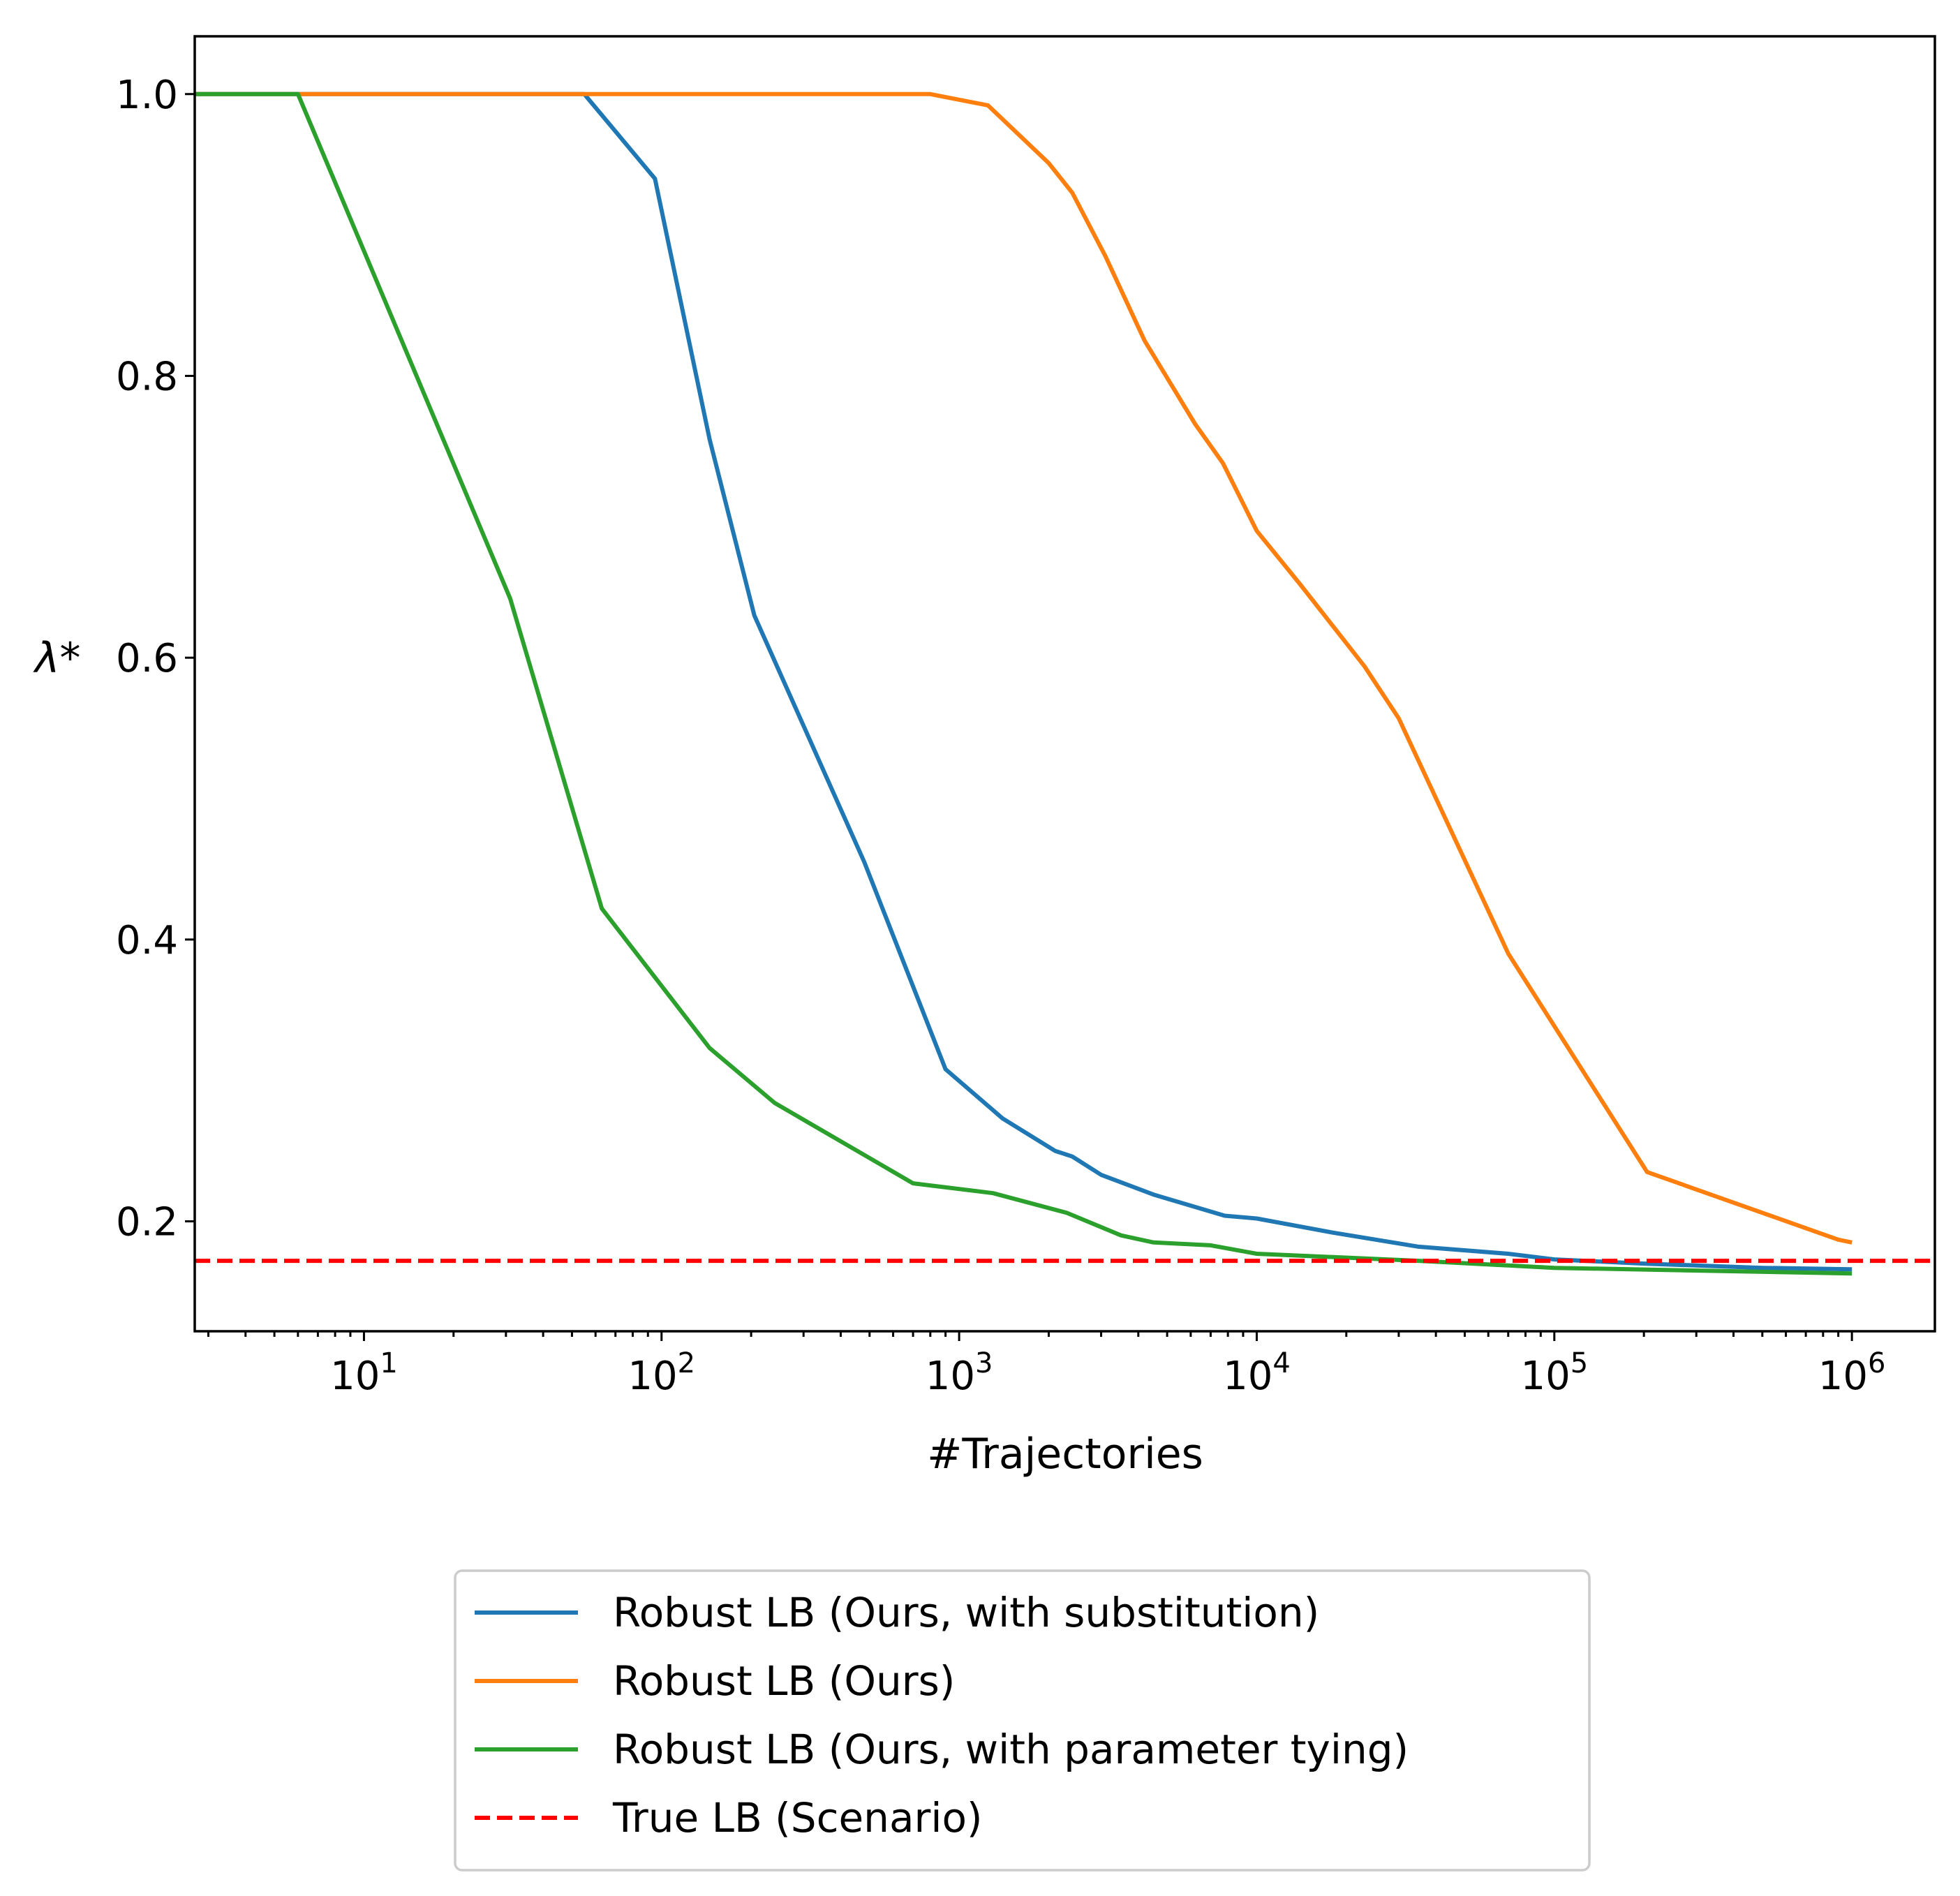 This screenshot has height=1896, width=1960. I want to click on x-tick-label: 10¹, so click(364, 1373).